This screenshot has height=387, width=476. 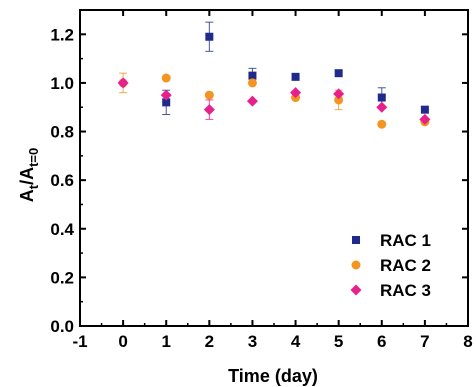 What do you see at coordinates (33, 157) in the screenshot?
I see `y-axis-title-sub-t0: t=0` at bounding box center [33, 157].